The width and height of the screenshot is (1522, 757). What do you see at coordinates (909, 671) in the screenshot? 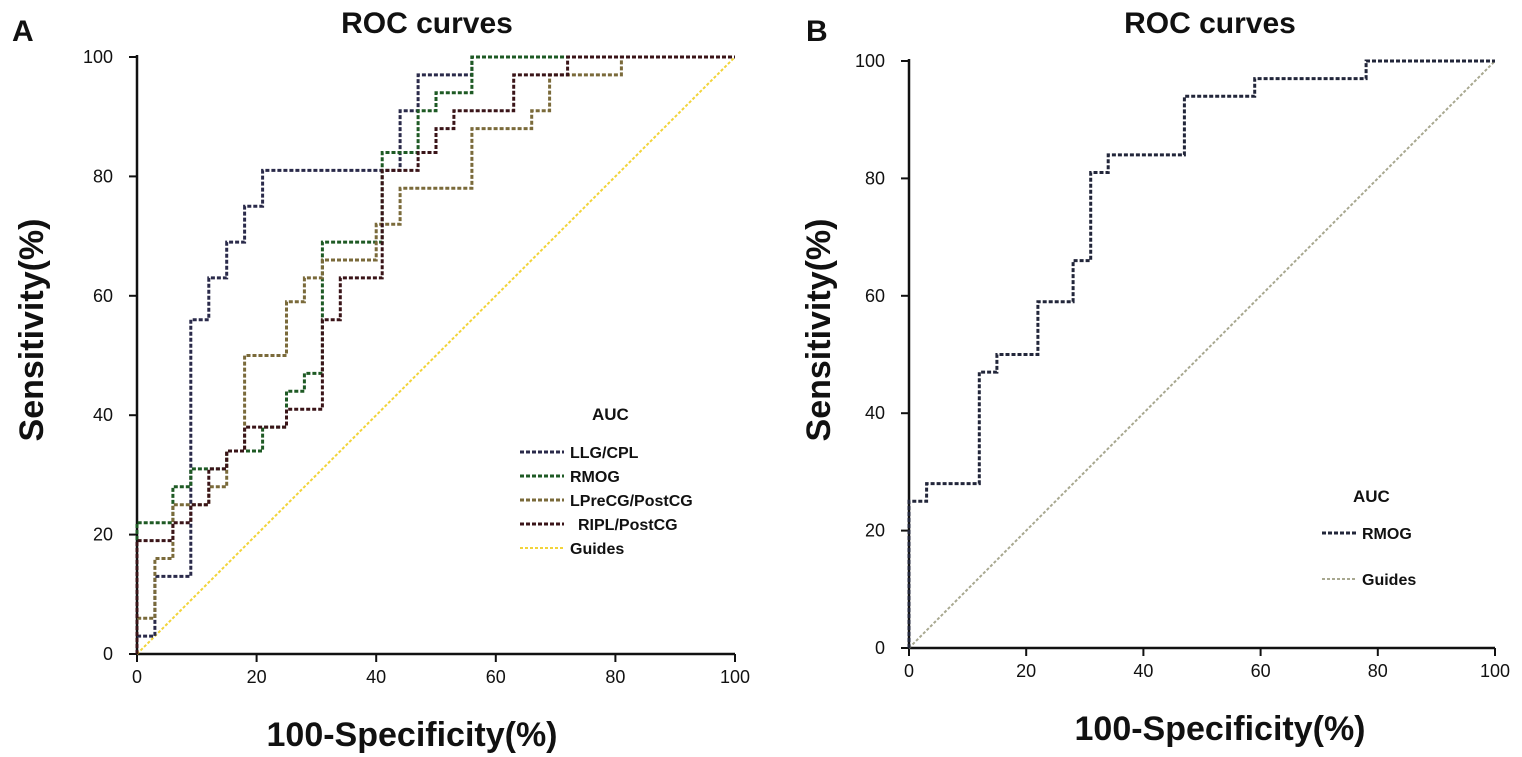
I see `panel-b-x-tick-label: 0` at bounding box center [909, 671].